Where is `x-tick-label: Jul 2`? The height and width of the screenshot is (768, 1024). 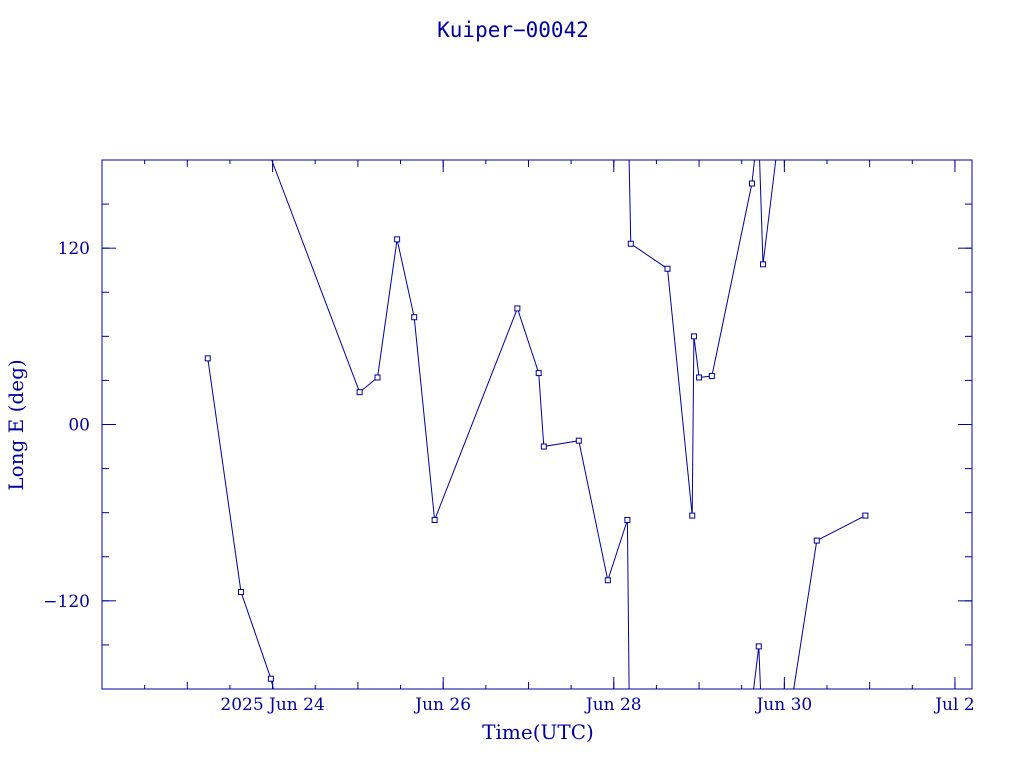
x-tick-label: Jul 2 is located at coordinates (953, 705).